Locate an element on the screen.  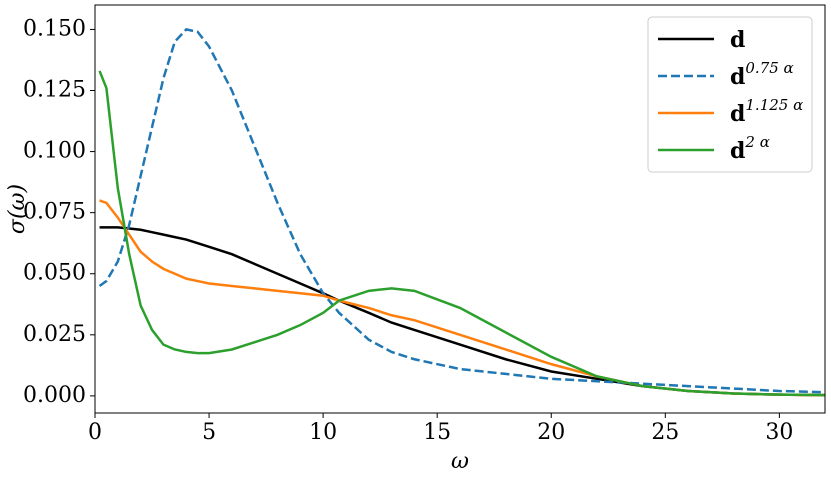
y-tick-label: 0.150 is located at coordinates (54, 28).